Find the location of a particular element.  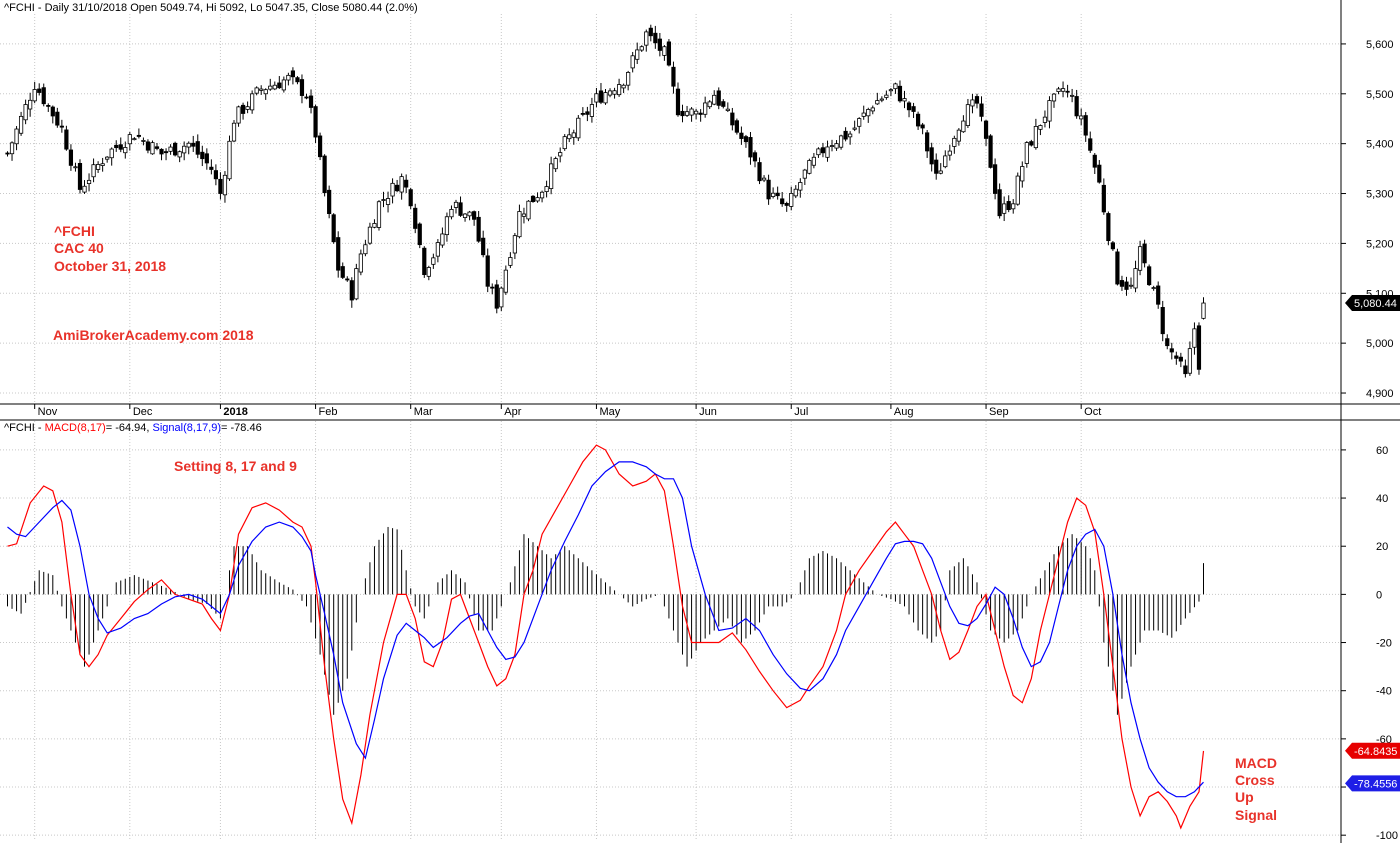

price-tick-label: 5,600 is located at coordinates (1380, 45).